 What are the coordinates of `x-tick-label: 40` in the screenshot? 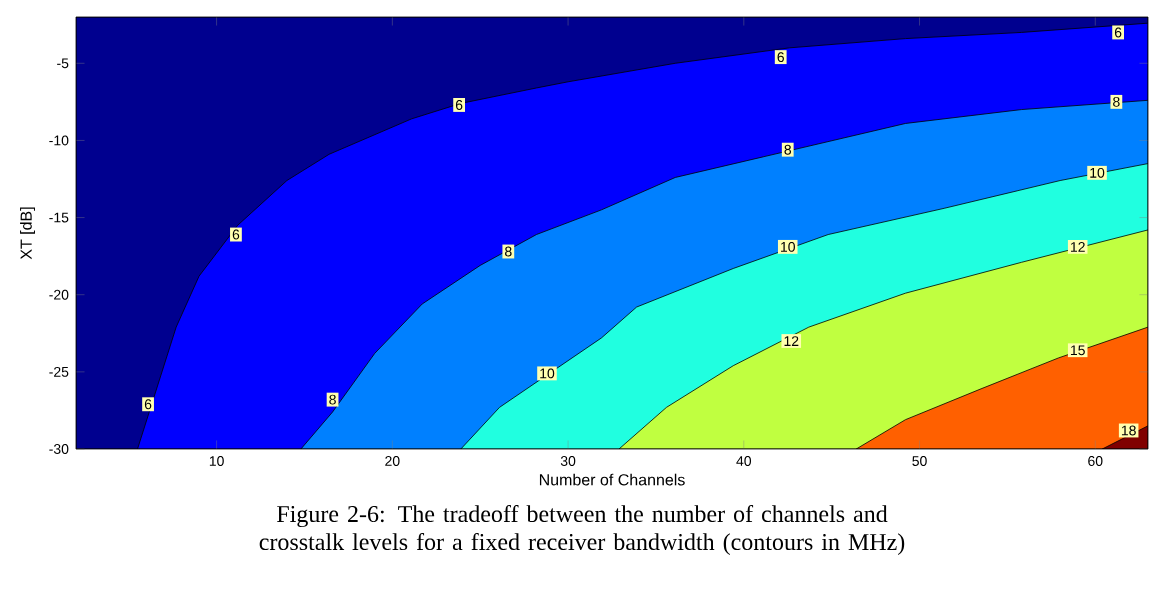 It's located at (744, 461).